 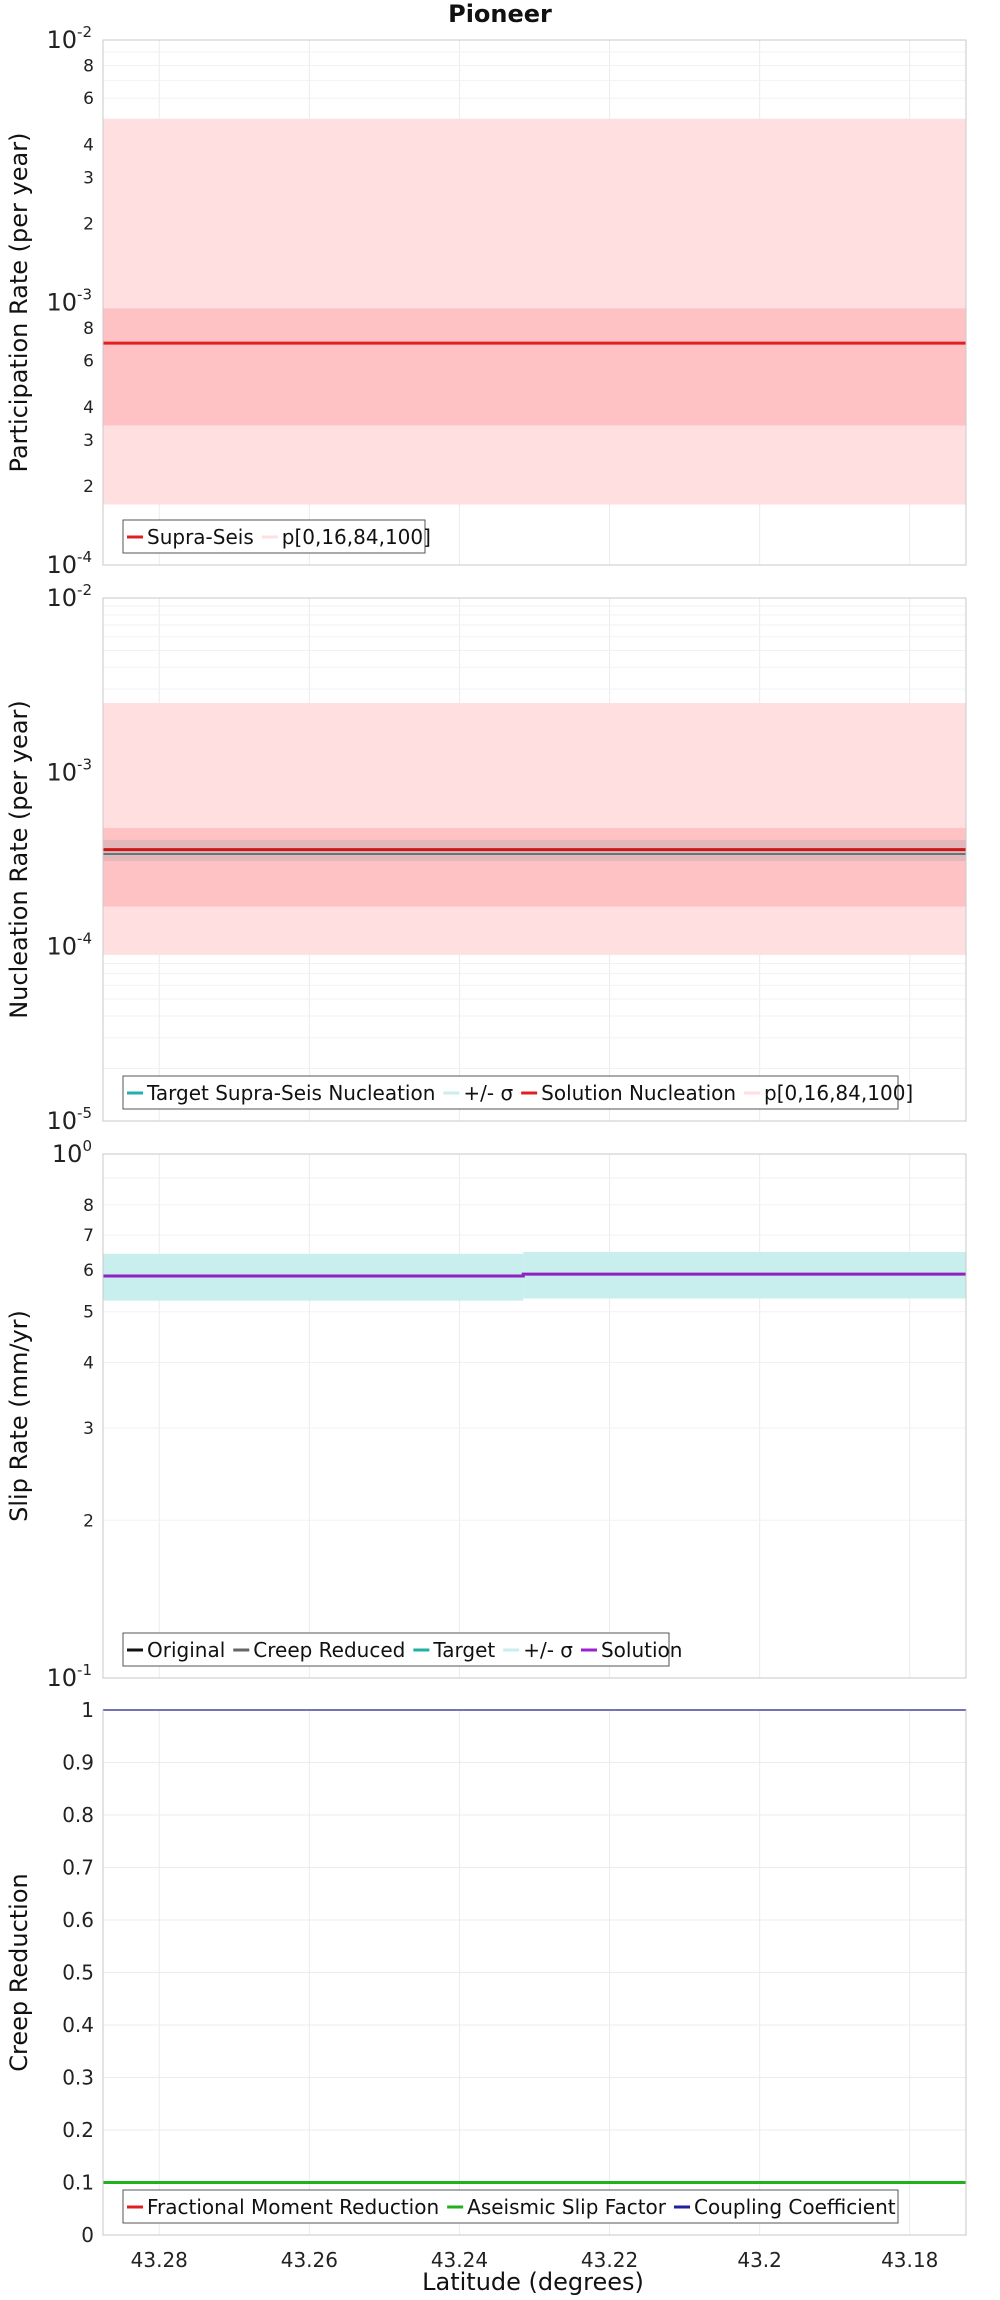 I want to click on y-tick-exponent: -5, so click(x=84, y=1113).